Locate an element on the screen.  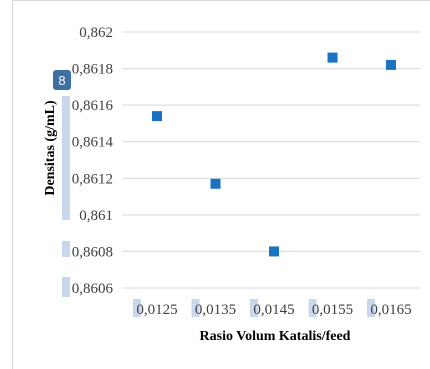
y-tick-label: 0,8606 is located at coordinates (93, 289).